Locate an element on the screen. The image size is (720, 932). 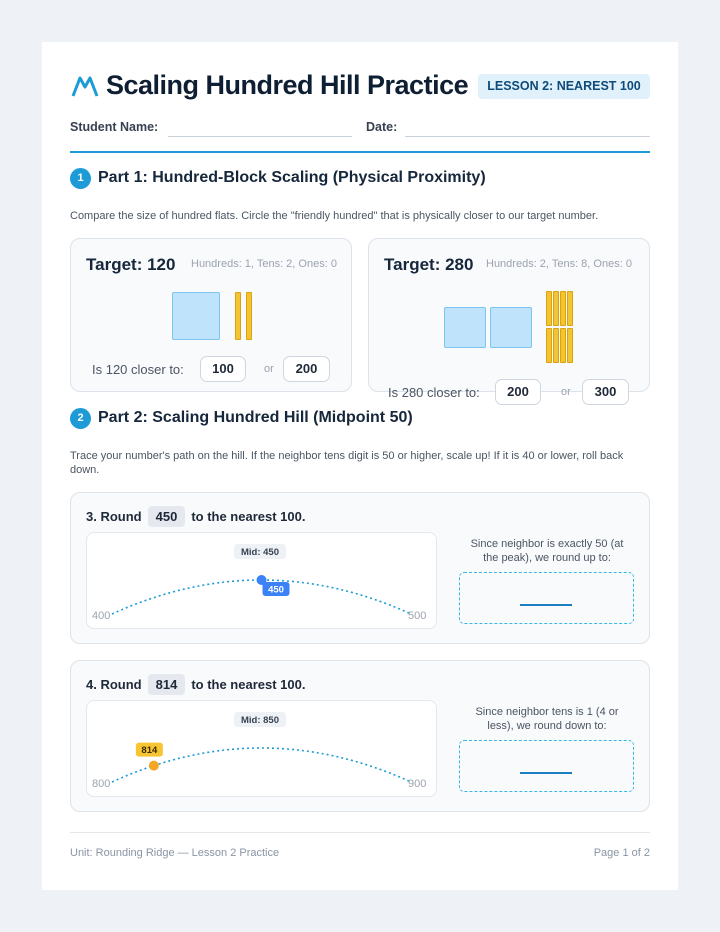
section-number: 1 is located at coordinates (80, 178).